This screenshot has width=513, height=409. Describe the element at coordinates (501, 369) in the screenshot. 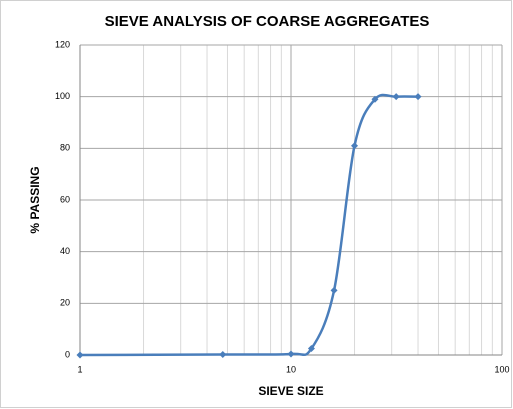

I see `x-tick-label: 100` at that location.